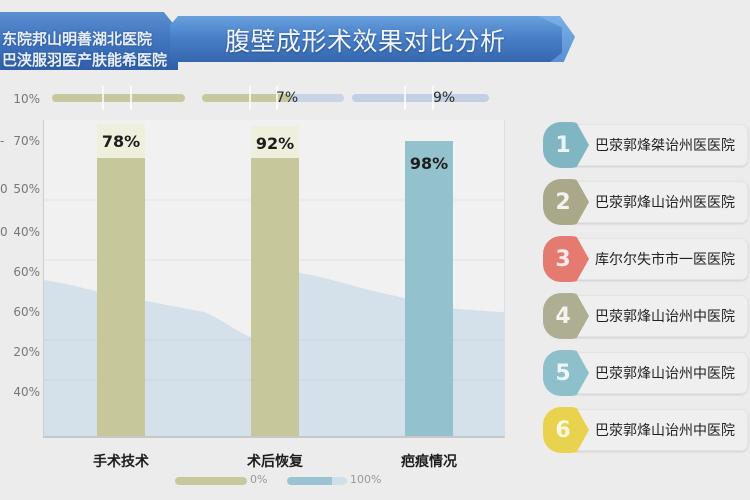 The height and width of the screenshot is (500, 750). What do you see at coordinates (287, 98) in the screenshot?
I see `slider-2-value: 7%` at bounding box center [287, 98].